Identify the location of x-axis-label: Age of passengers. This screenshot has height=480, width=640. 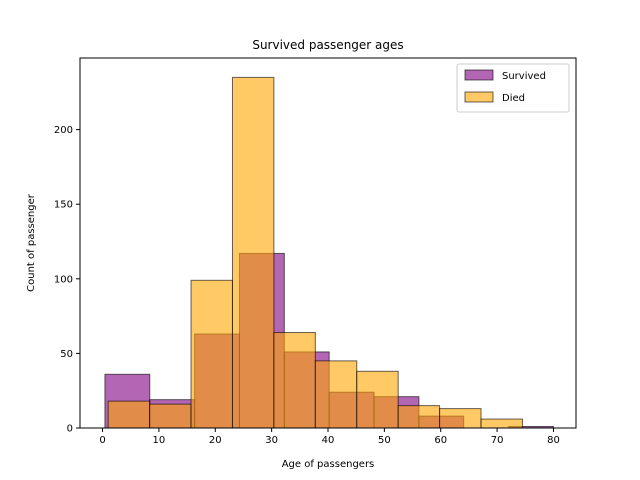
(328, 464).